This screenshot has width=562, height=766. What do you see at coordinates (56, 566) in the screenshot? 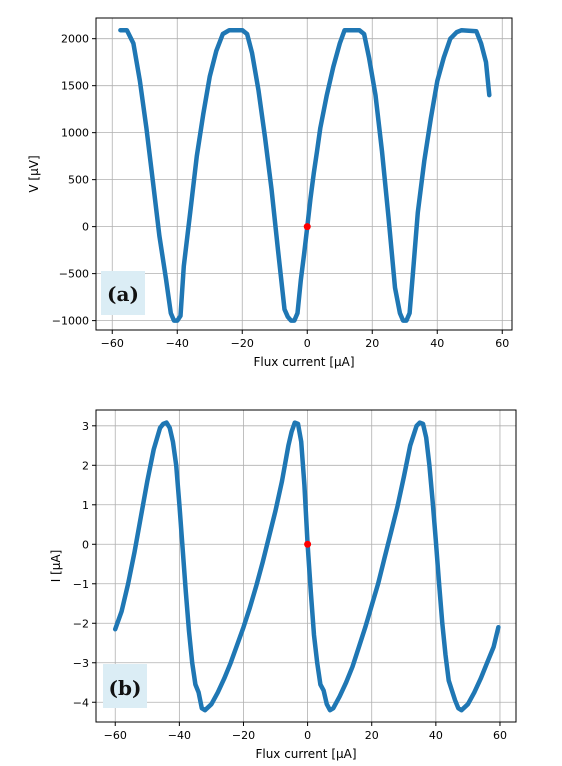
I see `chart-b-y-axis-label: I [μA]` at bounding box center [56, 566].